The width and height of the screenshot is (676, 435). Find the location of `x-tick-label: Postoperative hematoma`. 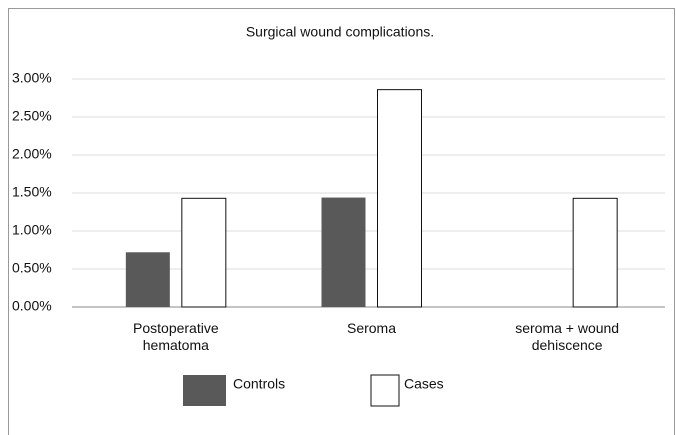

x-tick-label: Postoperative hematoma is located at coordinates (176, 336).